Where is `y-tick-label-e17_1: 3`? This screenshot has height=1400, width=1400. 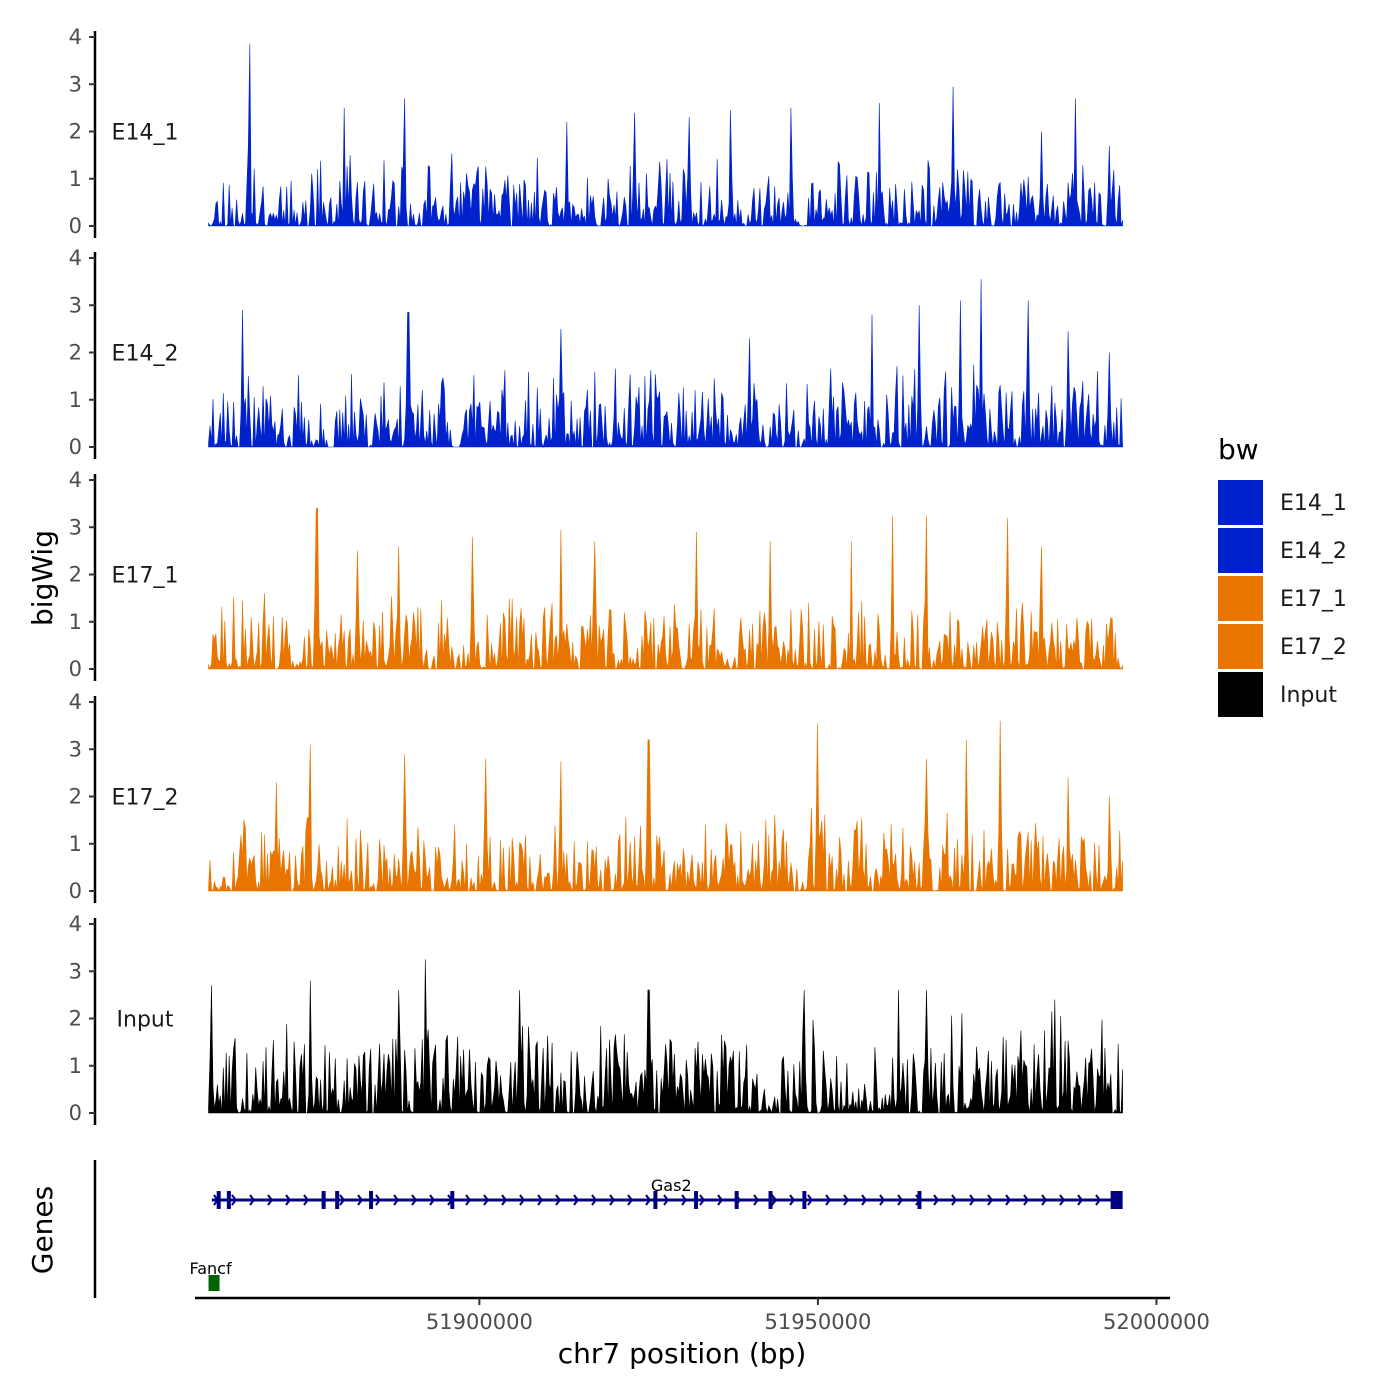 y-tick-label-e17_1: 3 is located at coordinates (75, 527).